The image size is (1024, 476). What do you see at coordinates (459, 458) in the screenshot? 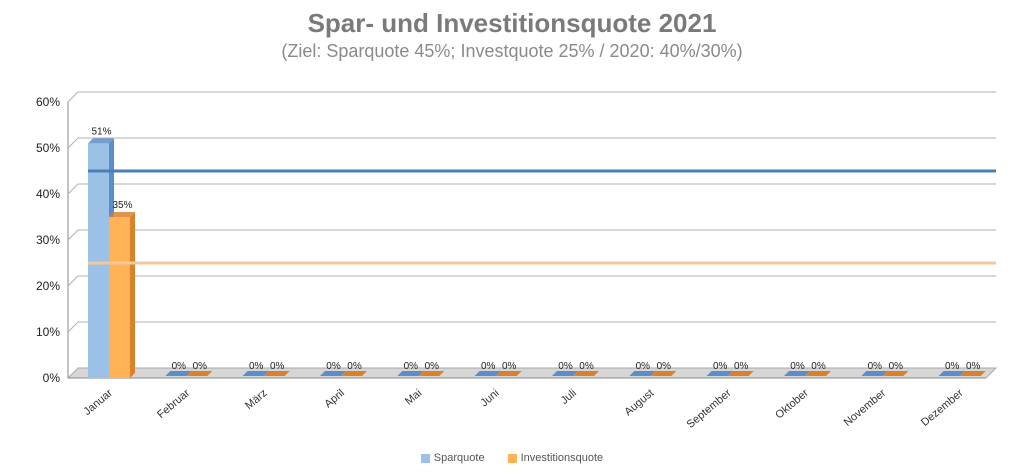
I see `legend-label-sparquote: Sparquote` at bounding box center [459, 458].